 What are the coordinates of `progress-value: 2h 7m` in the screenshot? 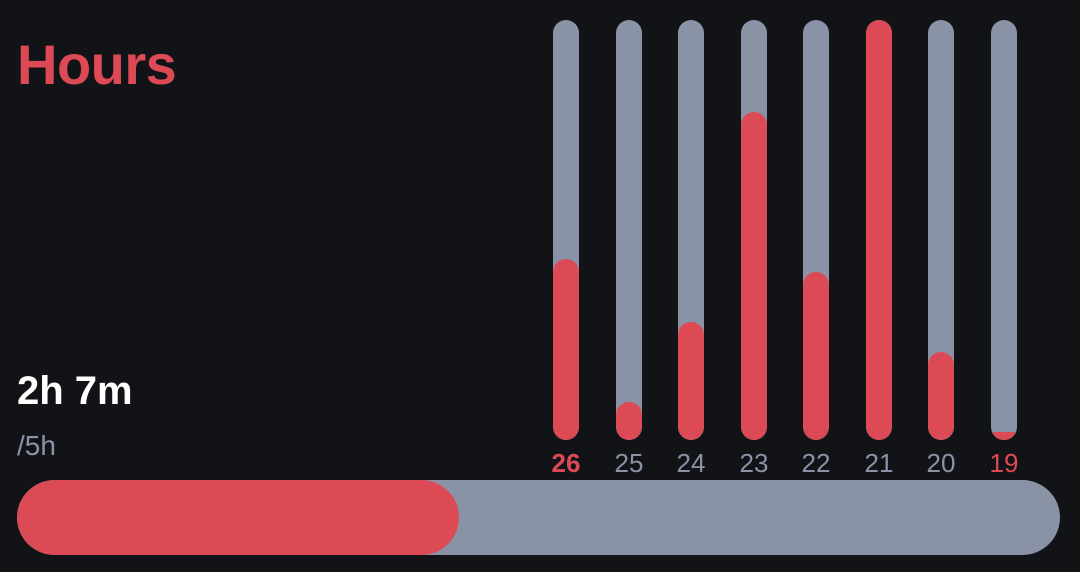 It's located at (75, 391).